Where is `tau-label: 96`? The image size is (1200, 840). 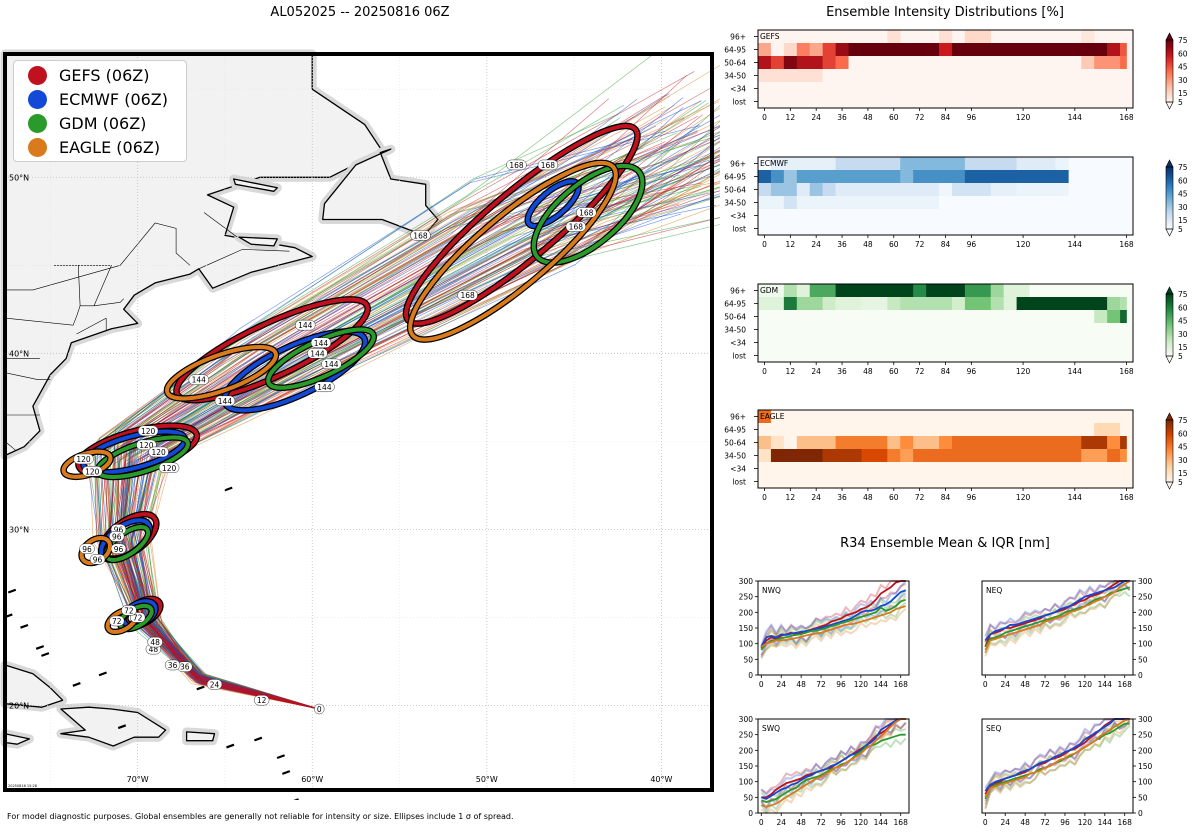 tau-label: 96 is located at coordinates (87, 548).